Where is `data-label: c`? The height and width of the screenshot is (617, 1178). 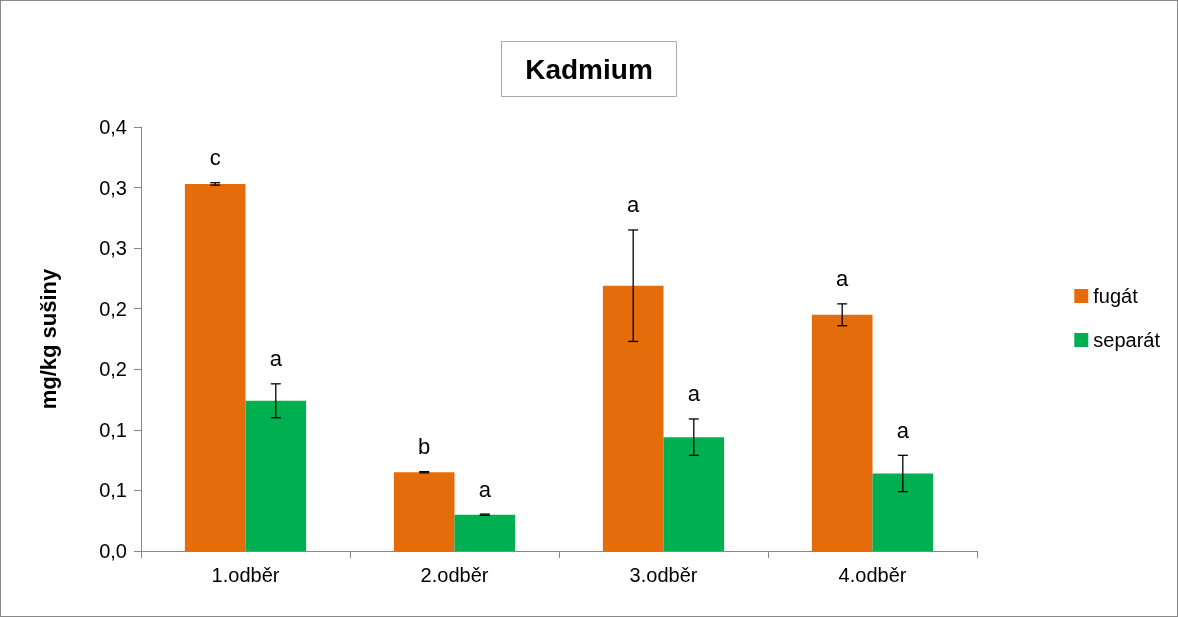 data-label: c is located at coordinates (215, 158).